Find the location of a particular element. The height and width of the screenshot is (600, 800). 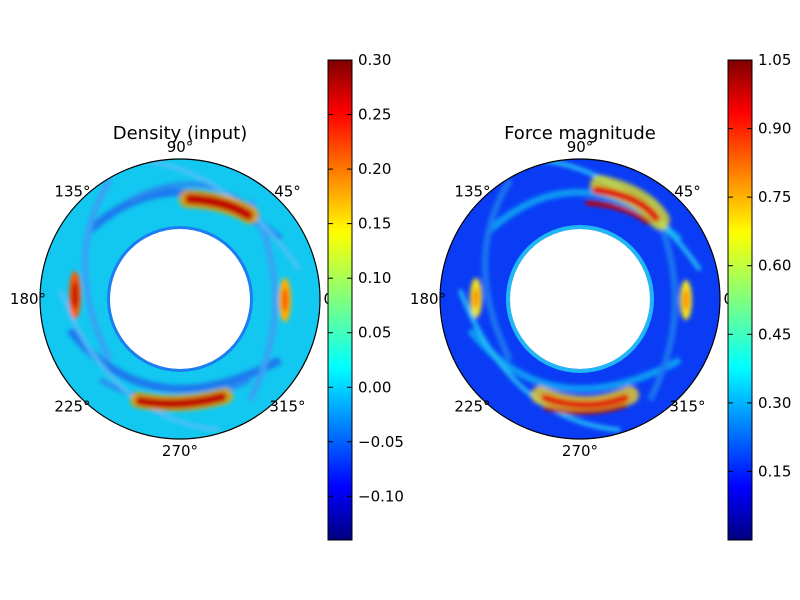

force-colorbar-tick-label: 0.15 is located at coordinates (774, 471).